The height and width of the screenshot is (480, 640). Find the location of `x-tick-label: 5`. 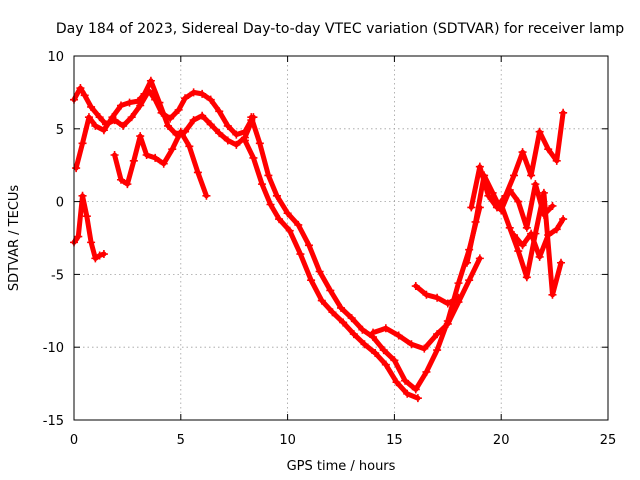

x-tick-label: 5 is located at coordinates (181, 440).